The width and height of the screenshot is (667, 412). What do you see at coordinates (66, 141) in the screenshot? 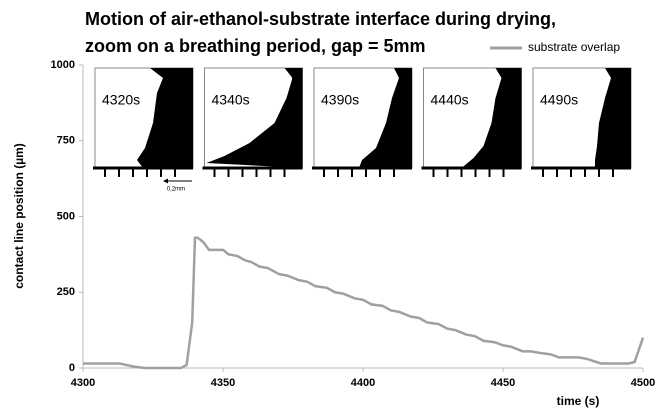
I see `y-tick-label: 750` at bounding box center [66, 141].